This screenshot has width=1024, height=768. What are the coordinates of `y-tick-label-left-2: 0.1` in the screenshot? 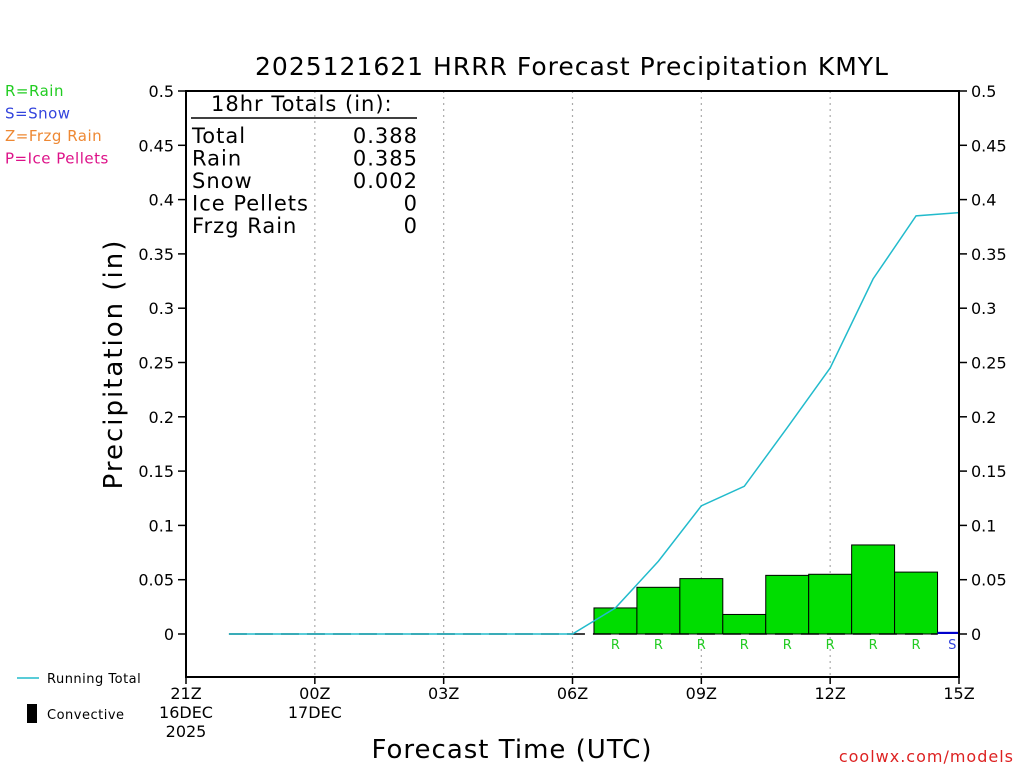 It's located at (161, 525).